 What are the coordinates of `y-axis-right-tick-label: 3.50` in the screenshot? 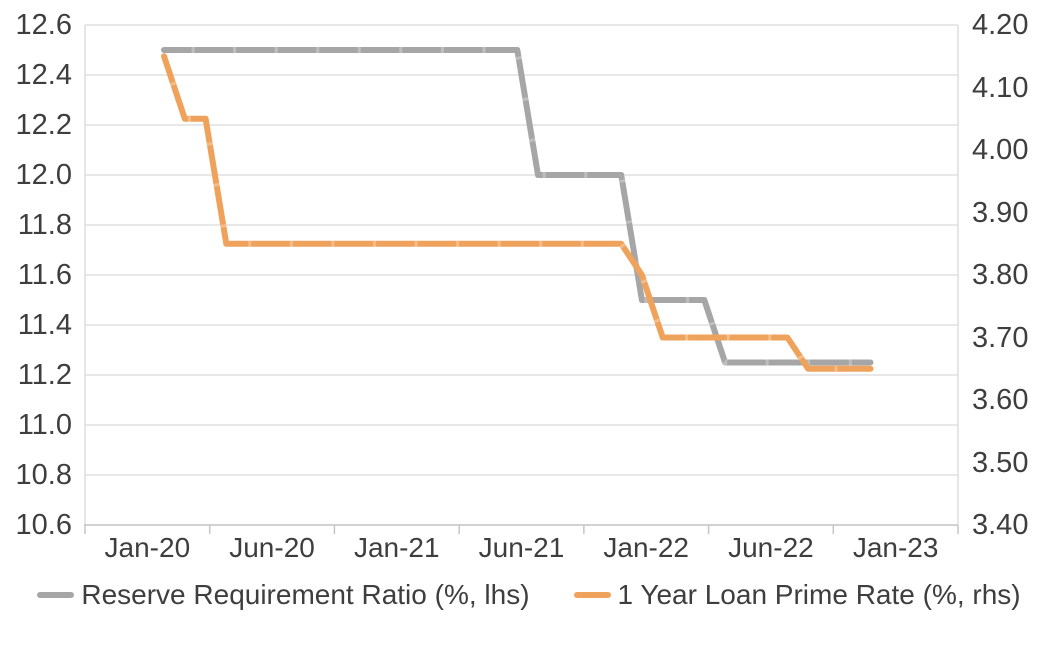 It's located at (1000, 462).